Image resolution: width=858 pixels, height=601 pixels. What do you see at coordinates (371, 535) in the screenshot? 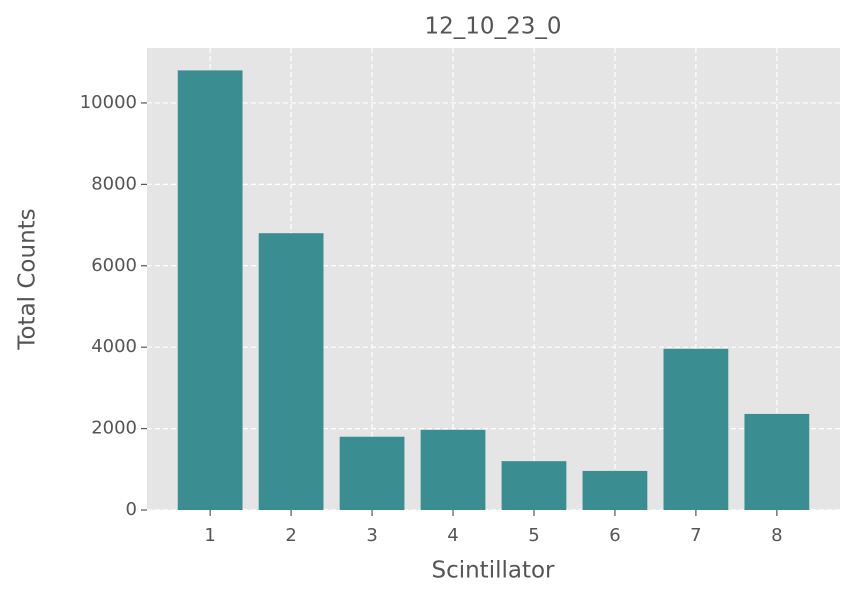
I see `x-tick-label: 3` at bounding box center [371, 535].